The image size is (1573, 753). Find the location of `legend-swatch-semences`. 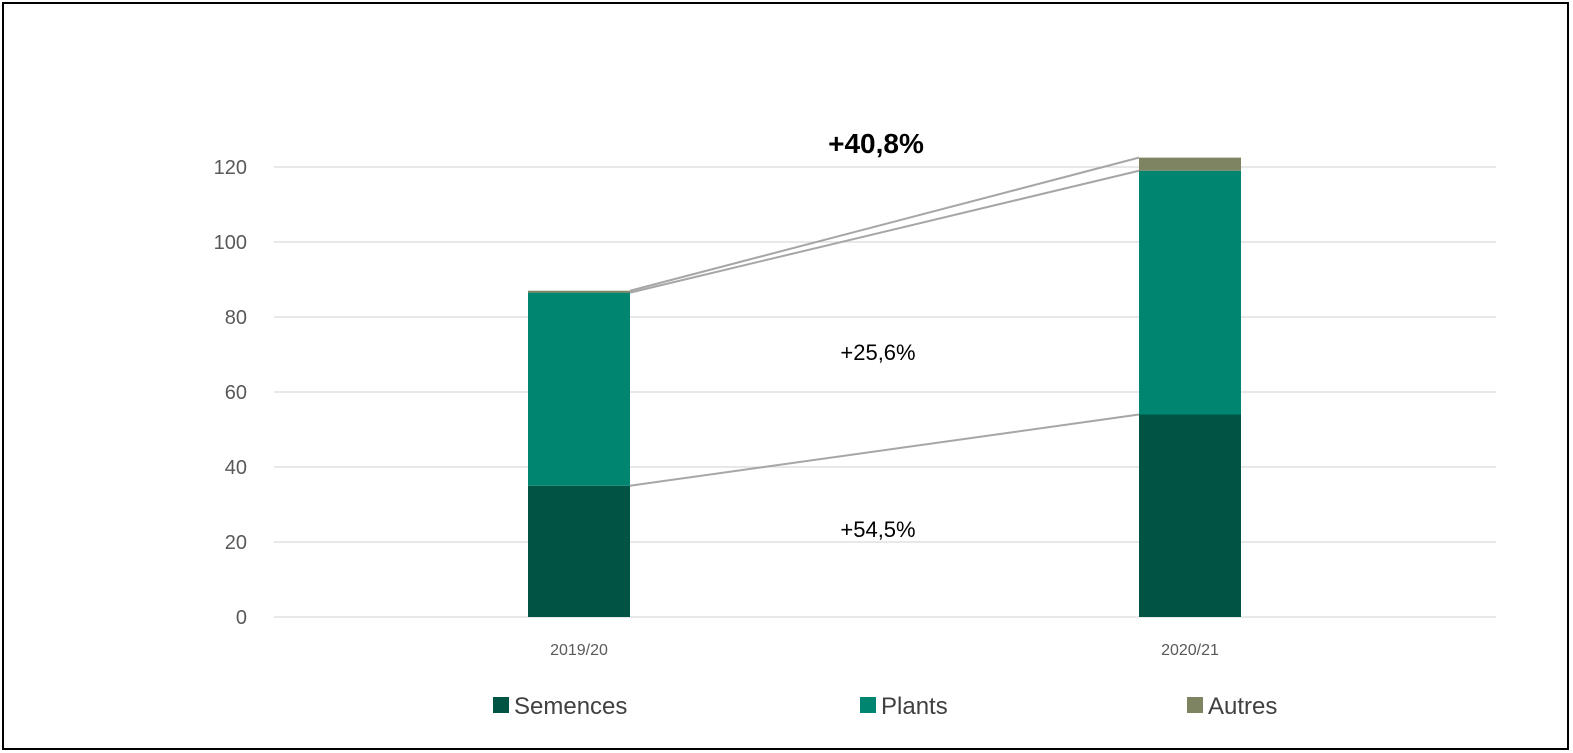

legend-swatch-semences is located at coordinates (501, 705).